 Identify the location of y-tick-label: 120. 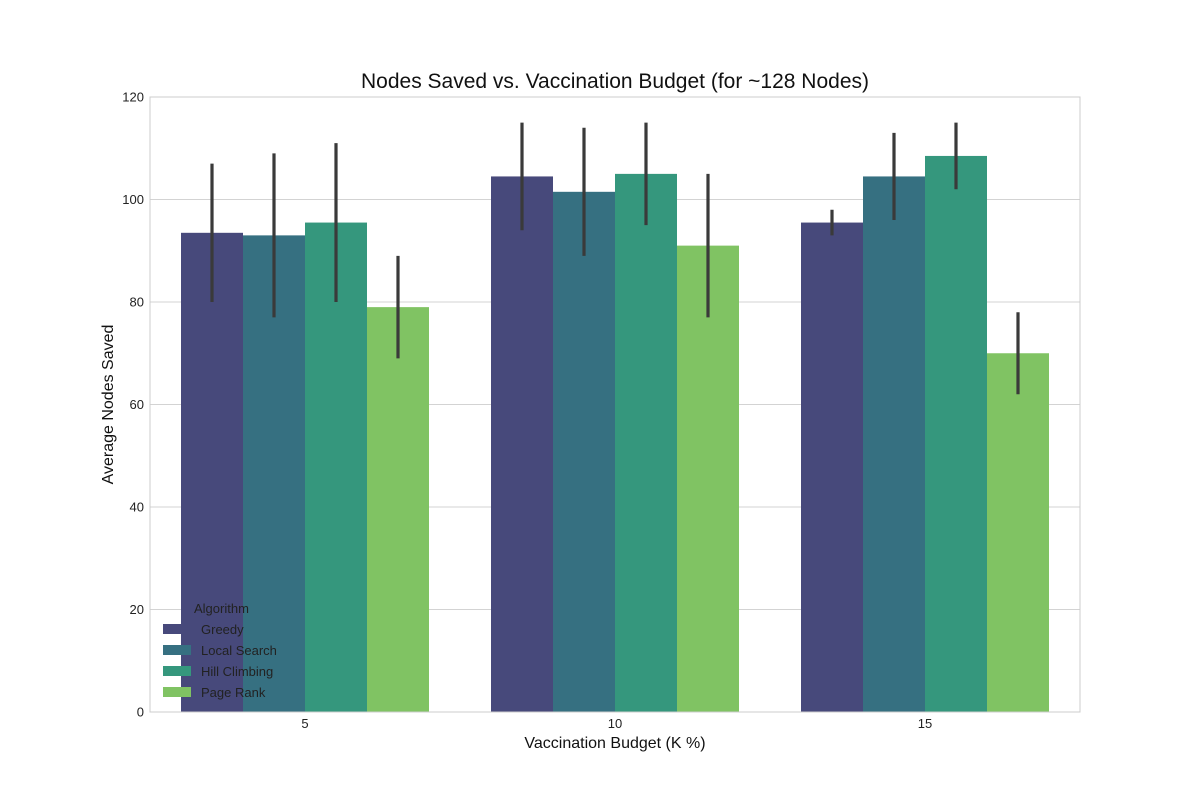
(133, 97).